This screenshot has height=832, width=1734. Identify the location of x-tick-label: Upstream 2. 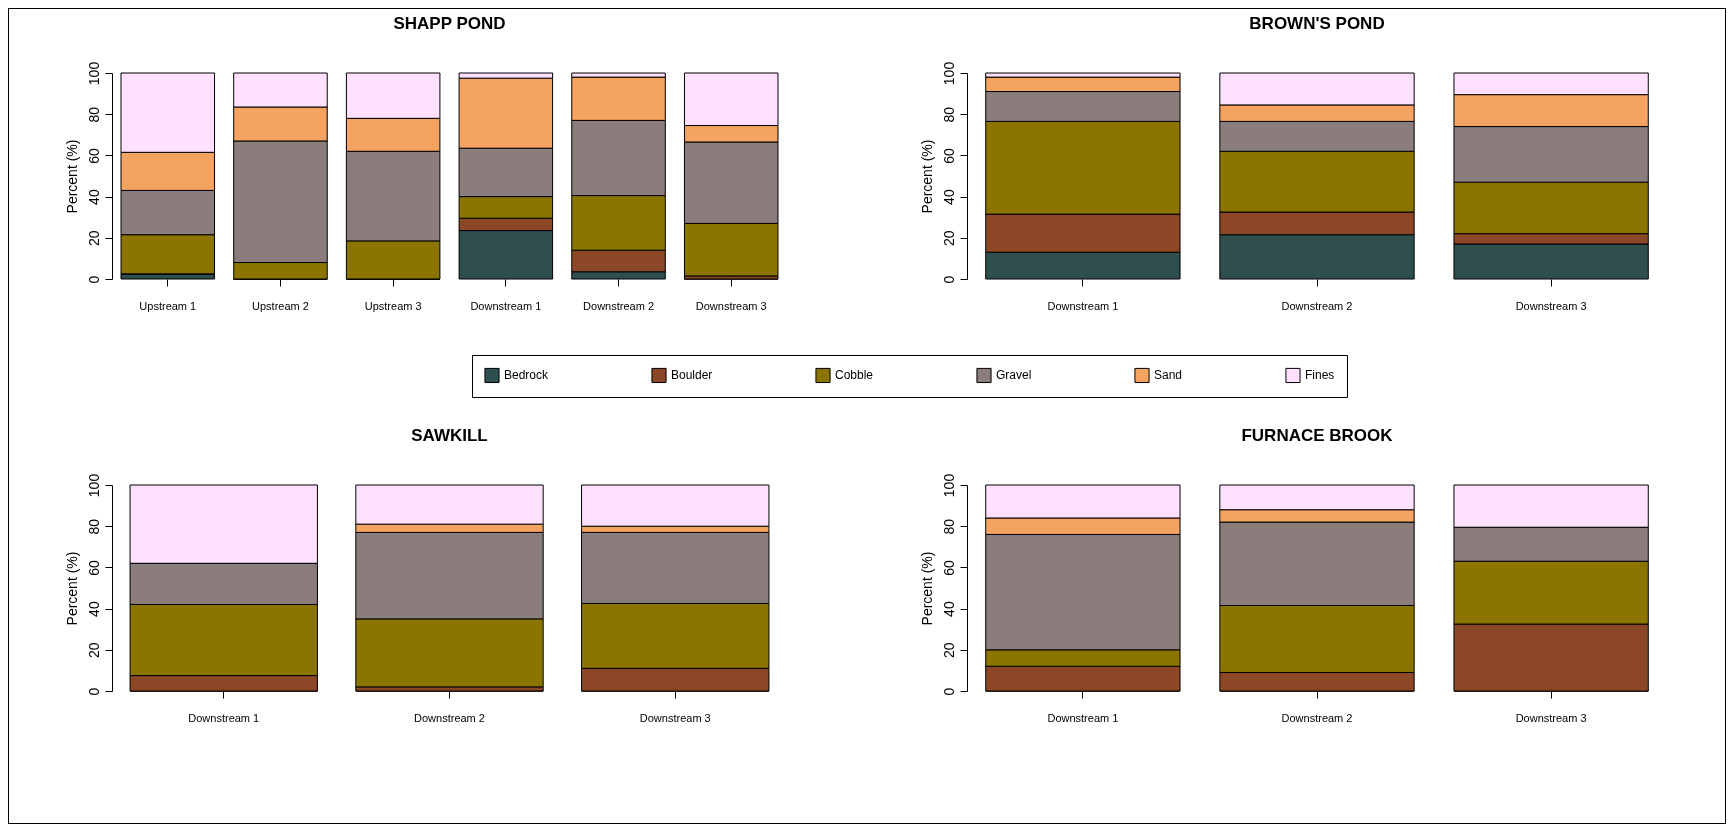
(280, 305).